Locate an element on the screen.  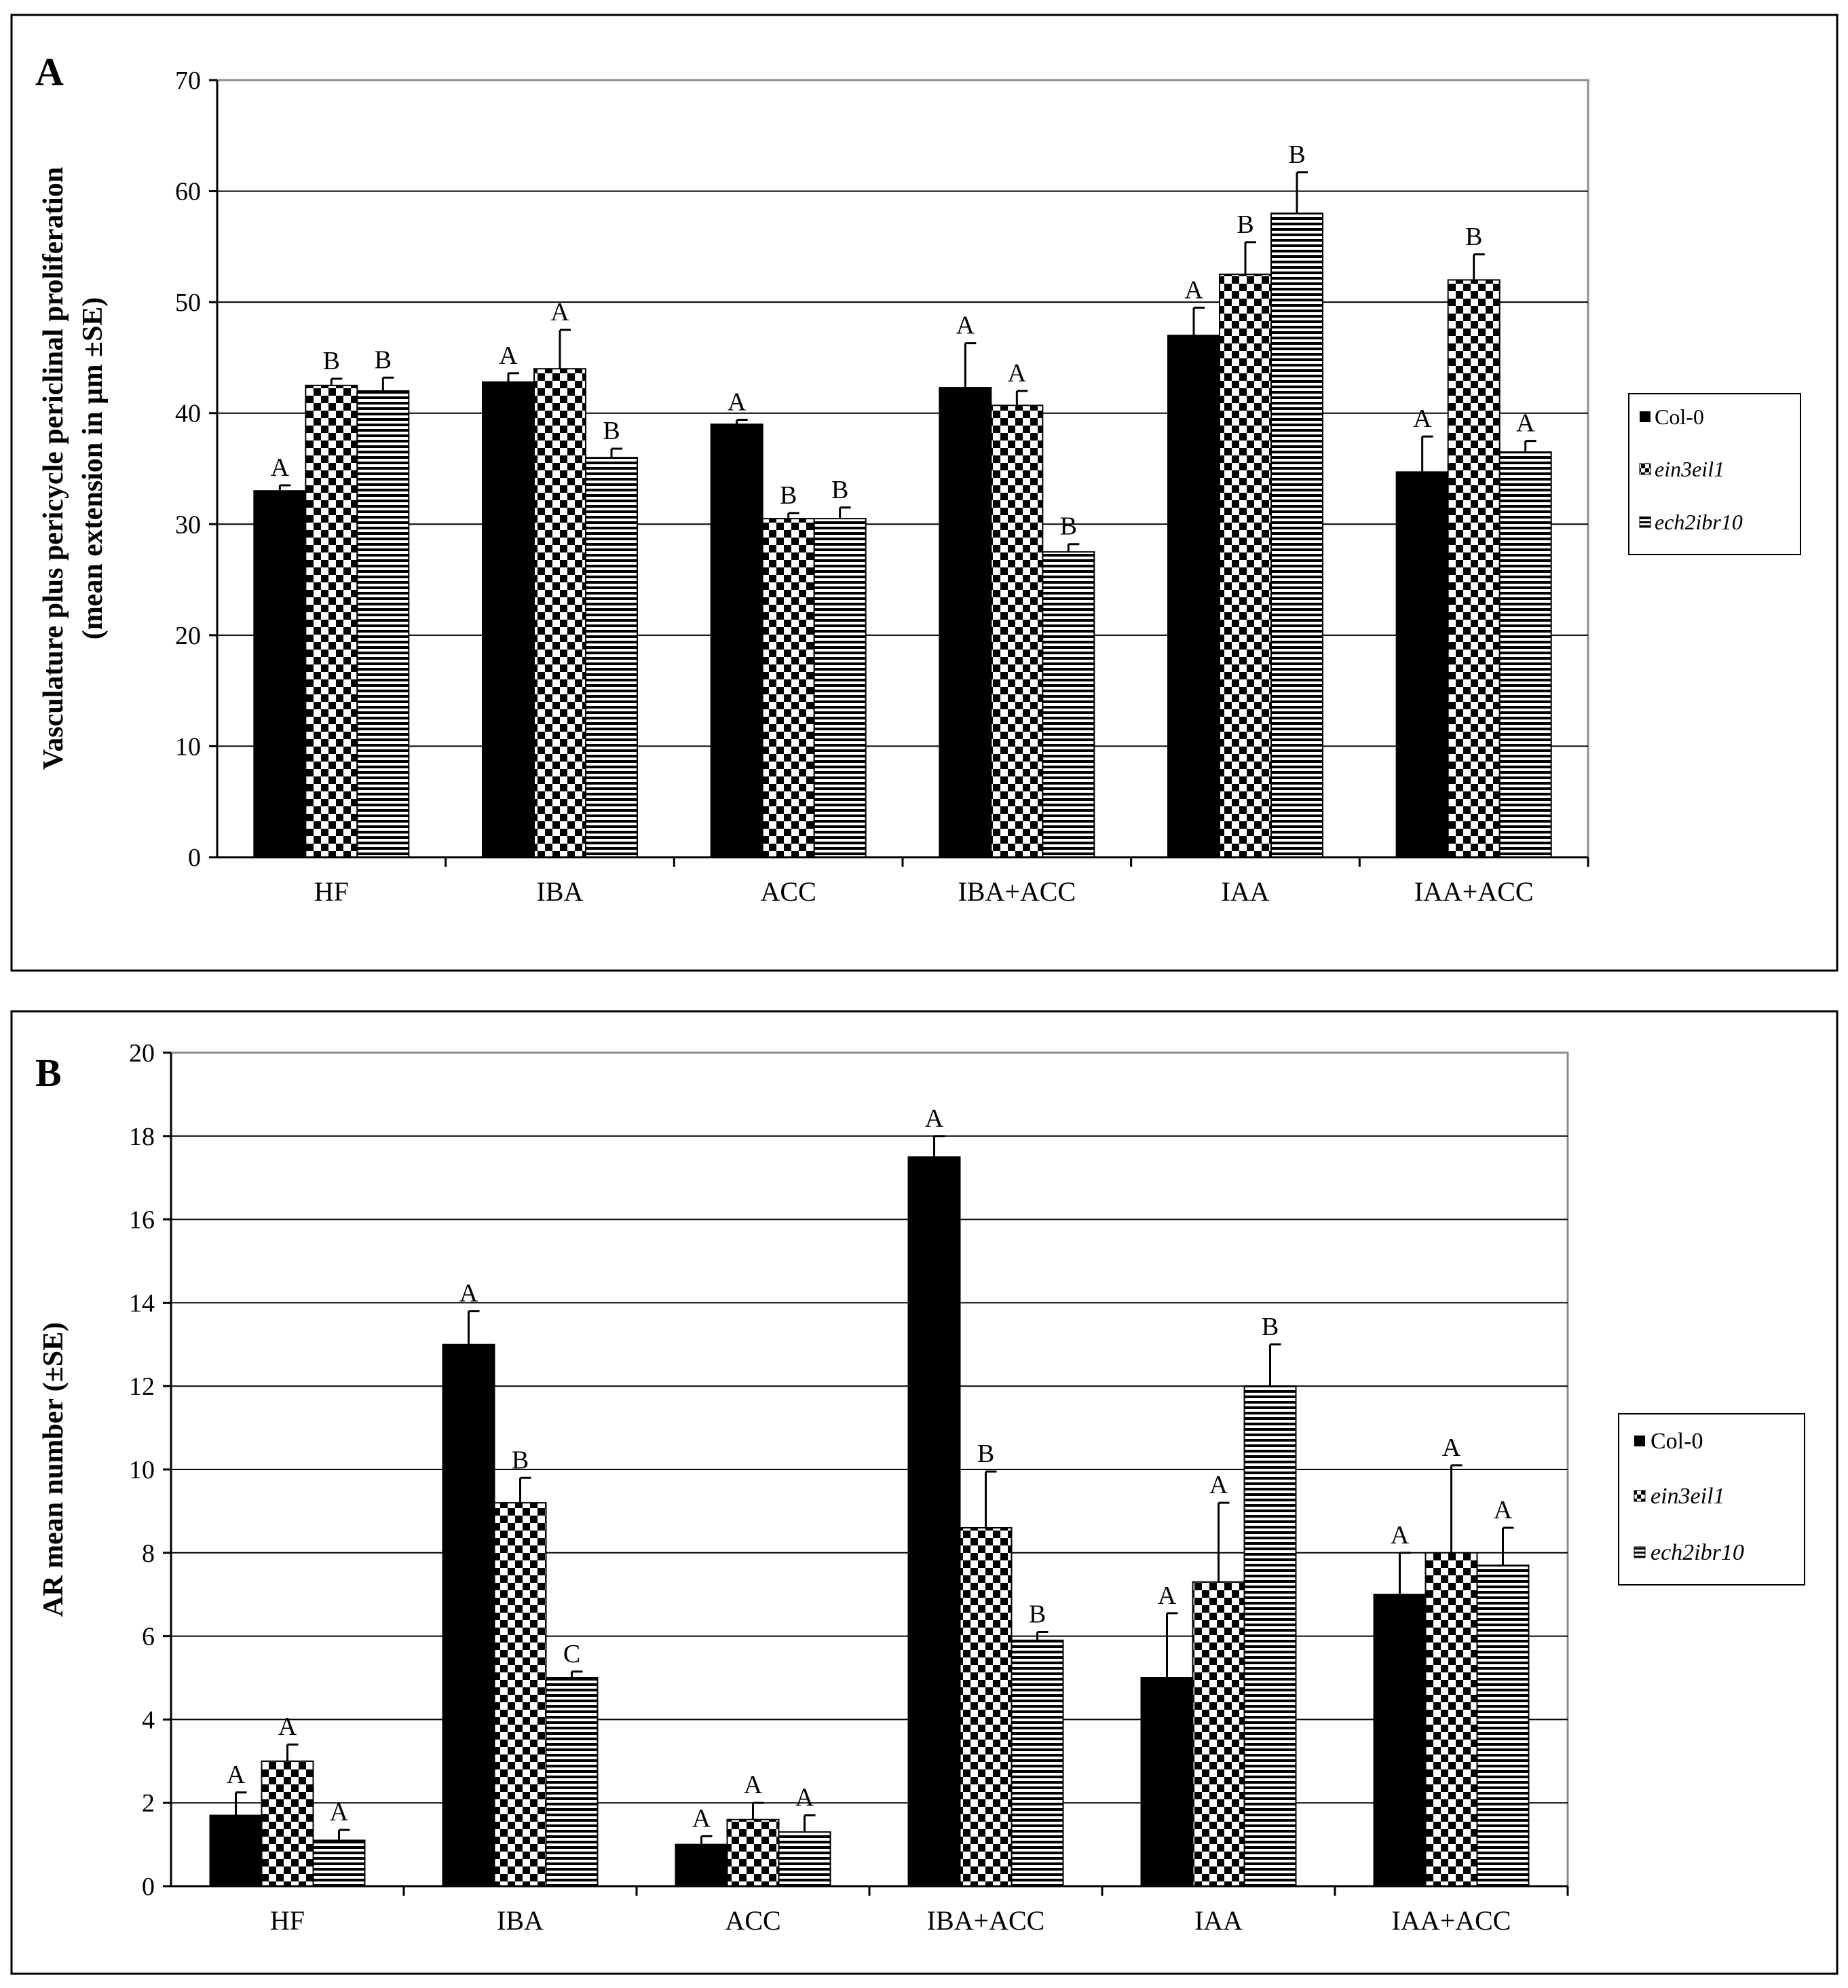
panel-a-y-tick-label: 70 is located at coordinates (188, 81).